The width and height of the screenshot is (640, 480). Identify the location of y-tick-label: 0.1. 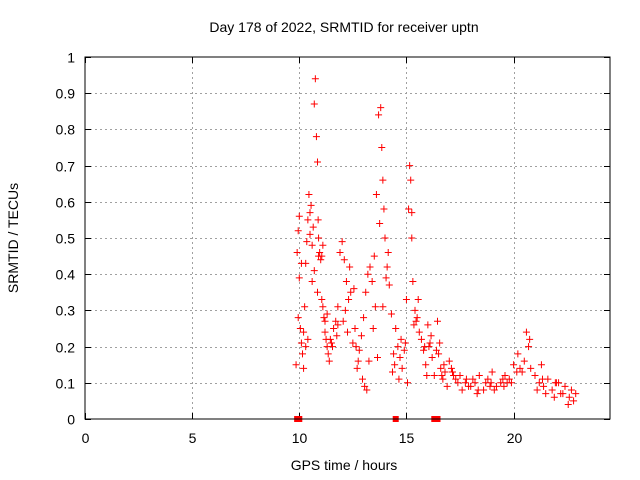
(66, 384).